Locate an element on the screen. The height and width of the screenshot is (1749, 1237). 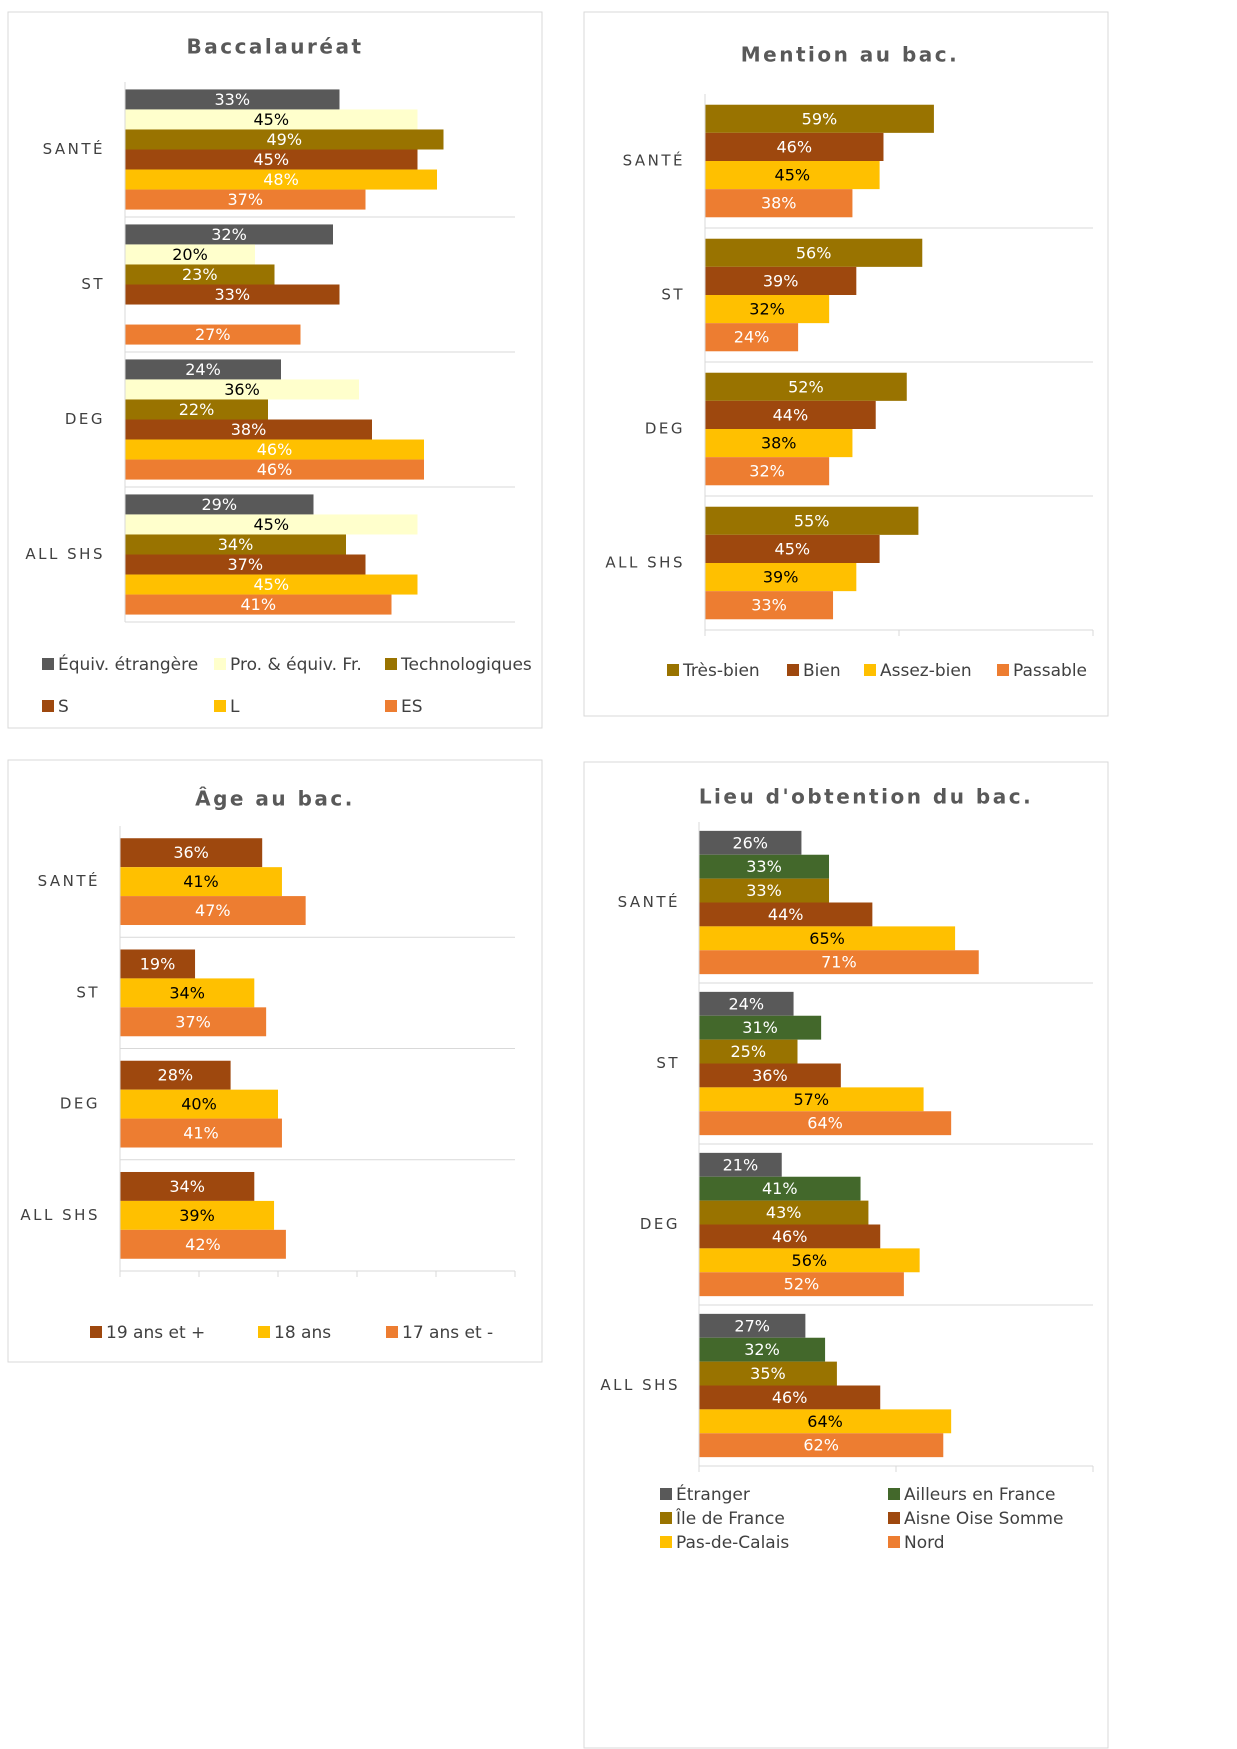
value-label: 32% is located at coordinates (767, 471).